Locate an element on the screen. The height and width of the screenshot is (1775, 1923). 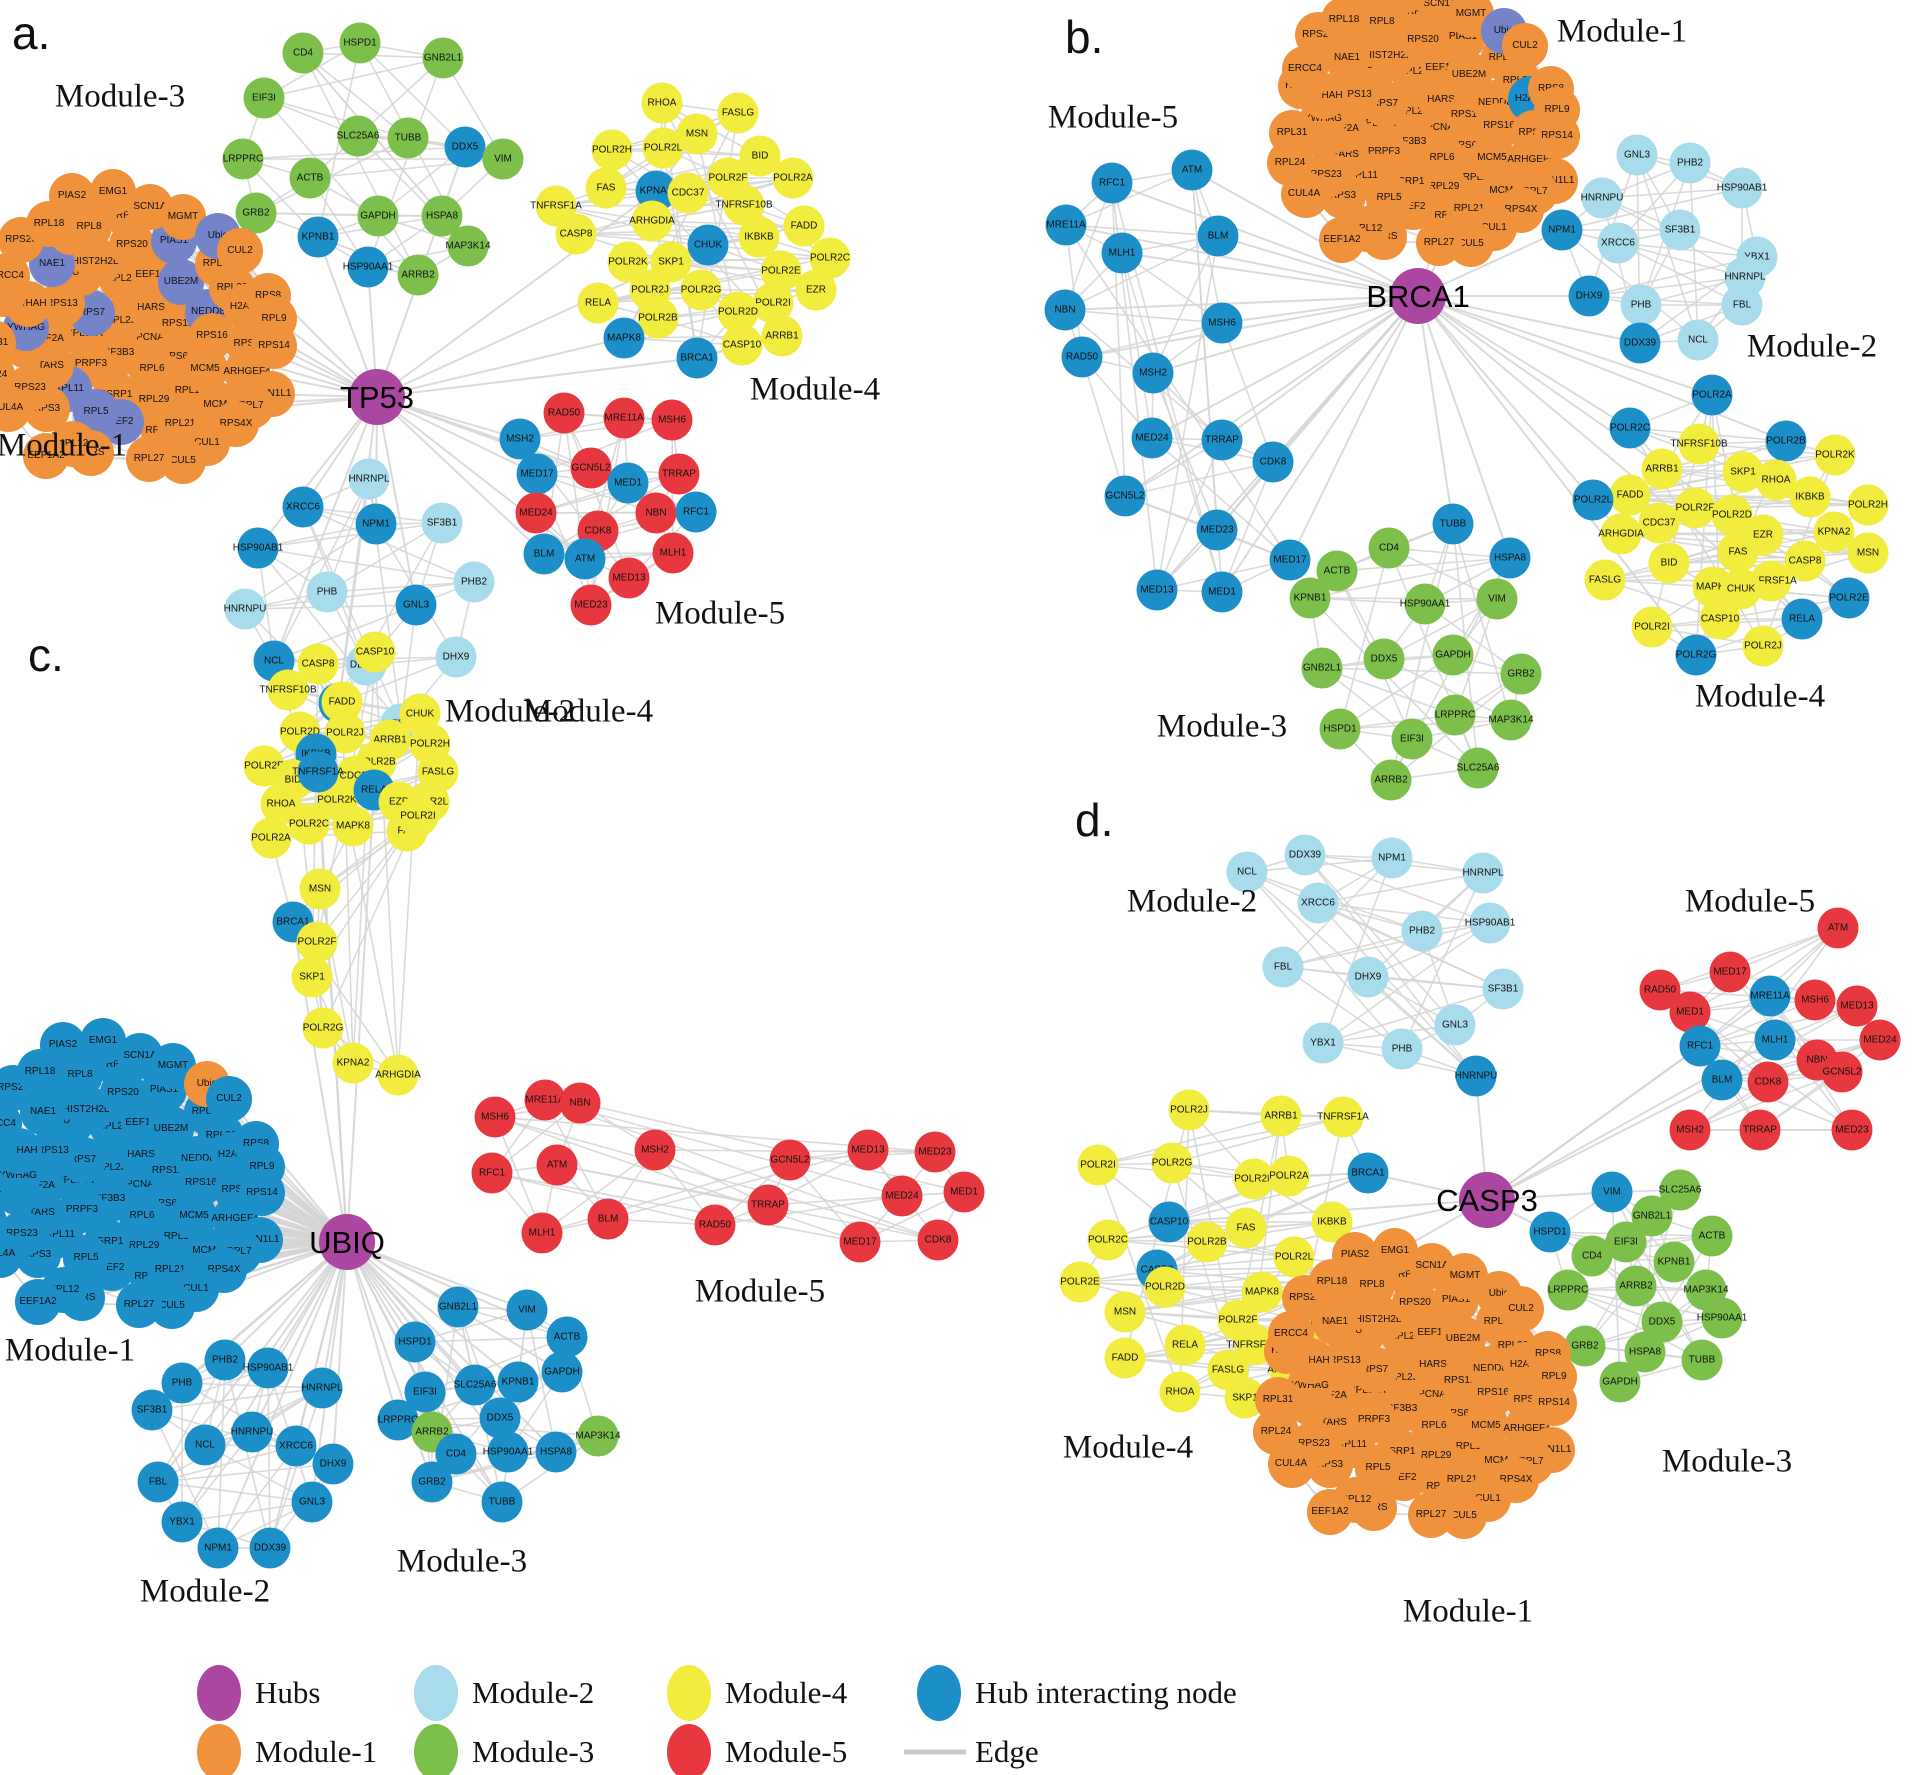
network-node-MED17: MED17 is located at coordinates (860, 1242).